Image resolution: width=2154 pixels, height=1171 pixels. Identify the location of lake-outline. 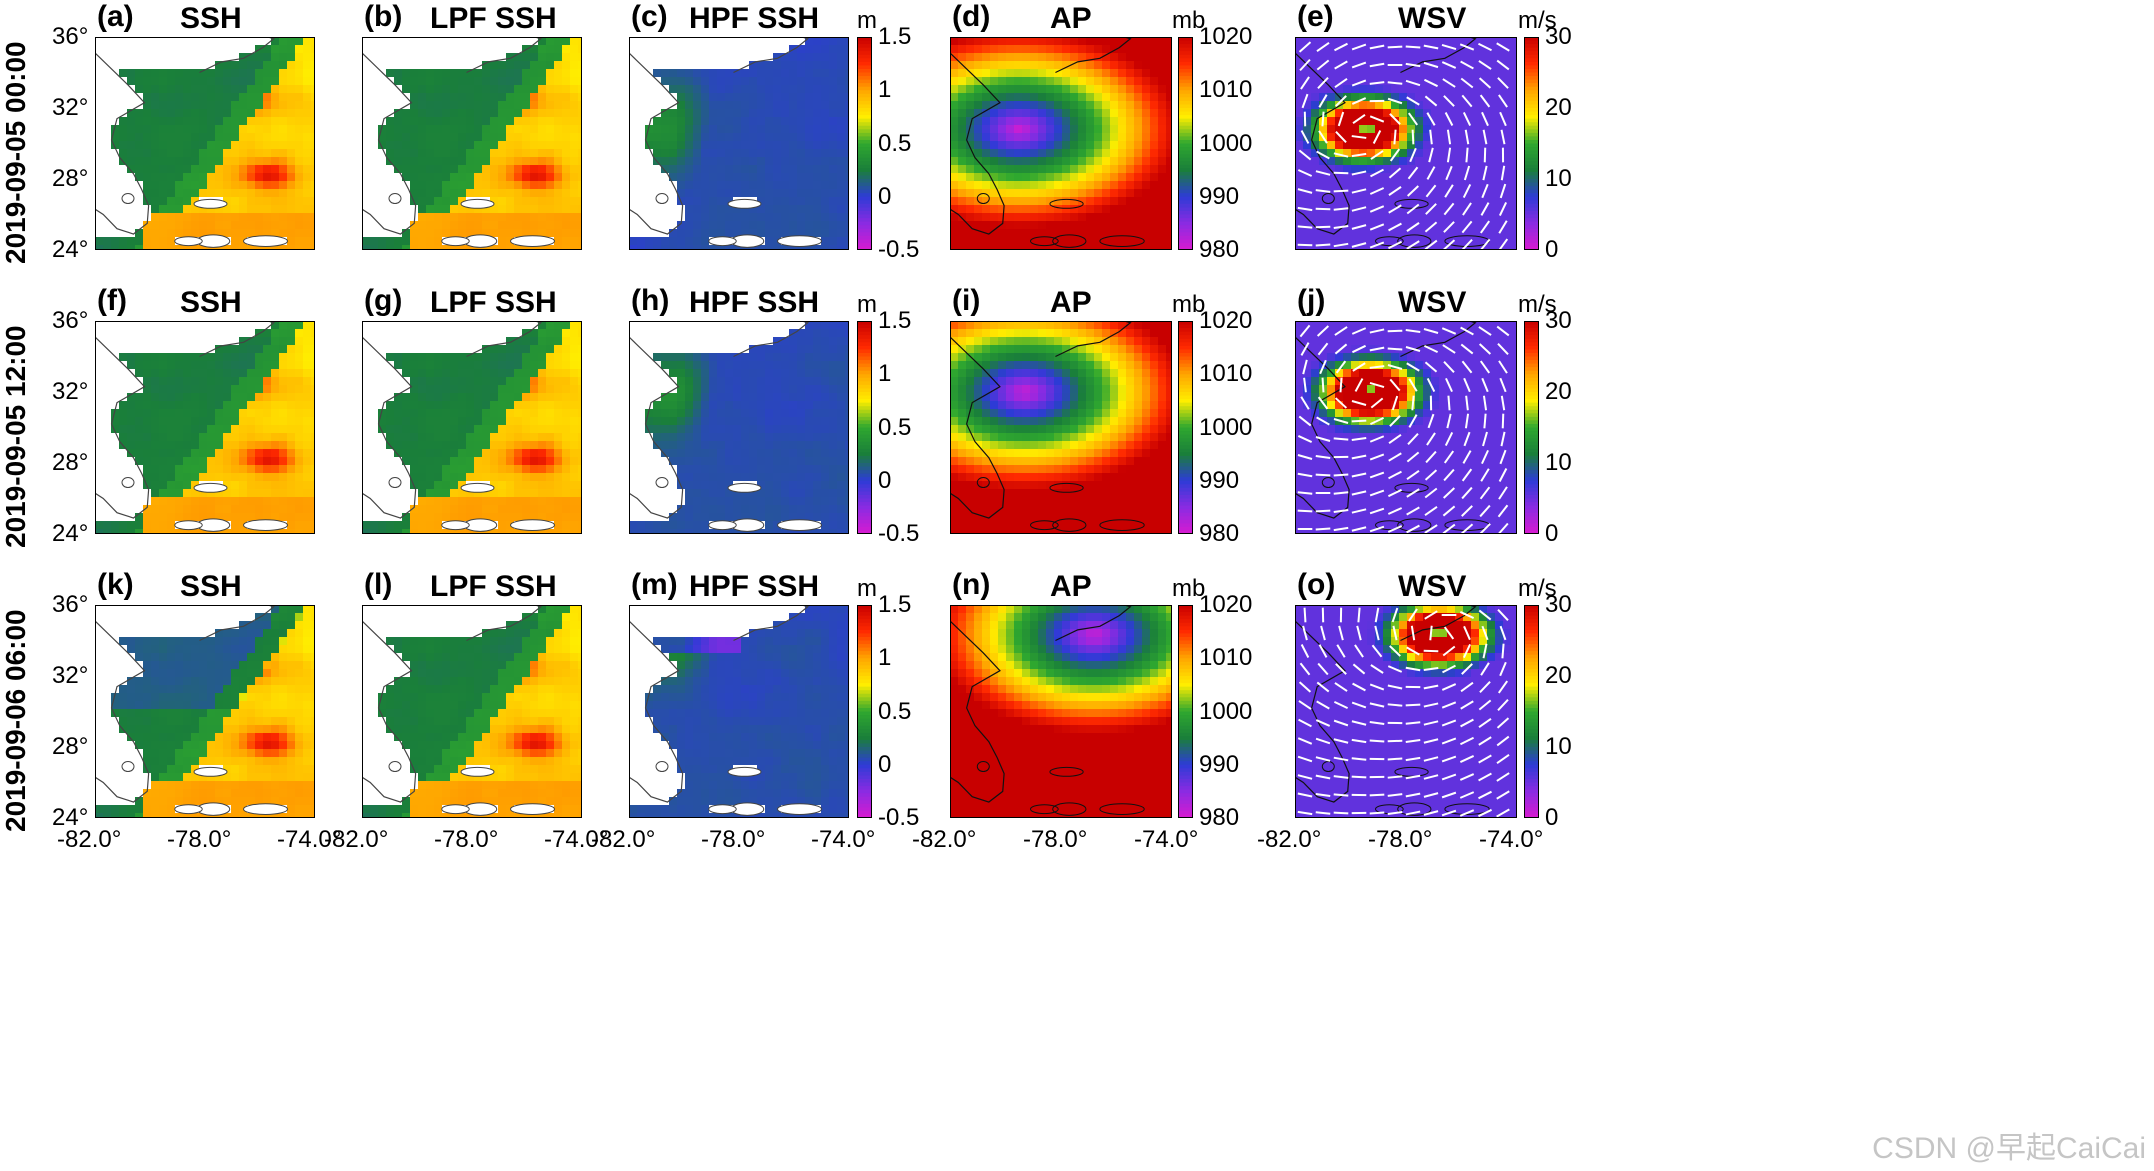
(662, 199).